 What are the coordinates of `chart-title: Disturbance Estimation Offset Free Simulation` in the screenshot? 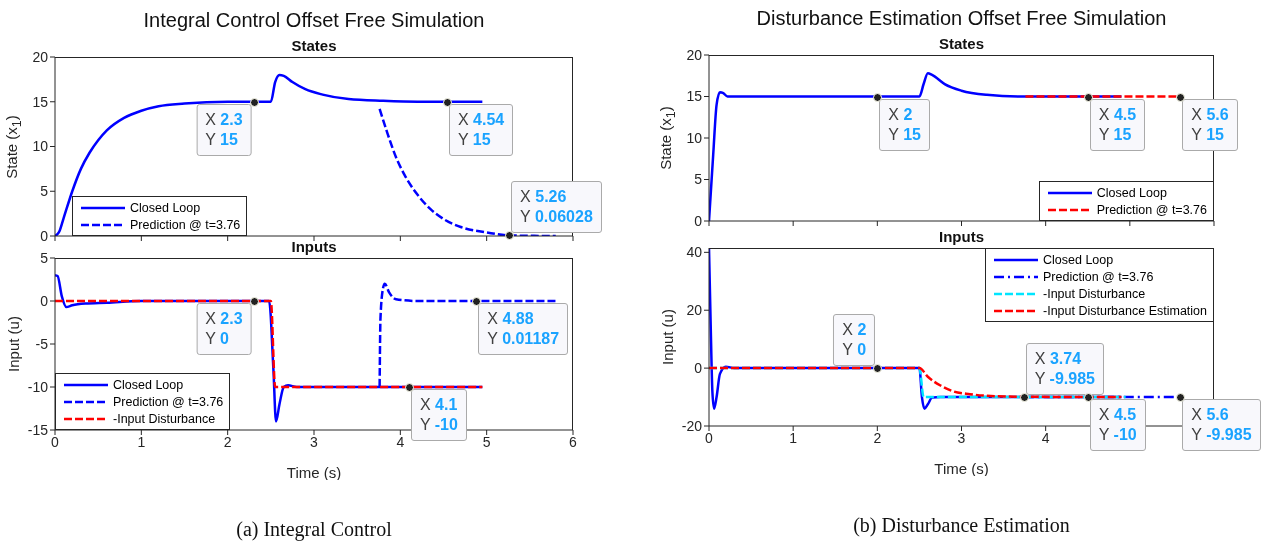 It's located at (961, 18).